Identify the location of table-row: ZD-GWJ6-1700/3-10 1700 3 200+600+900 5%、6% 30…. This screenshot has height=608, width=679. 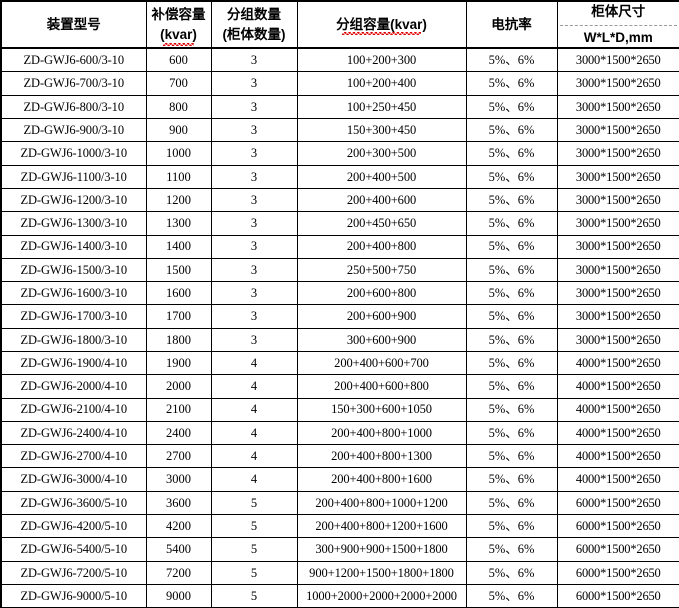
(339, 316).